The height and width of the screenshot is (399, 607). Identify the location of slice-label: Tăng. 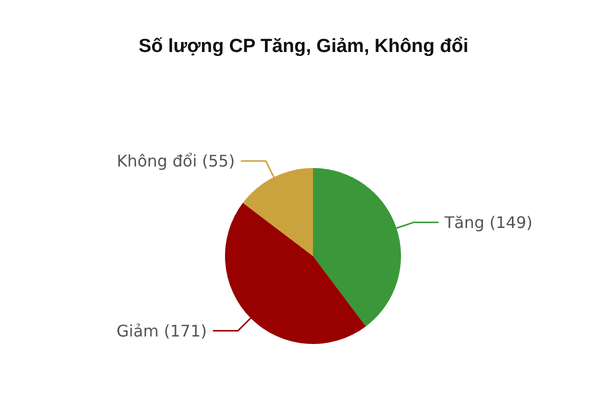
(464, 222).